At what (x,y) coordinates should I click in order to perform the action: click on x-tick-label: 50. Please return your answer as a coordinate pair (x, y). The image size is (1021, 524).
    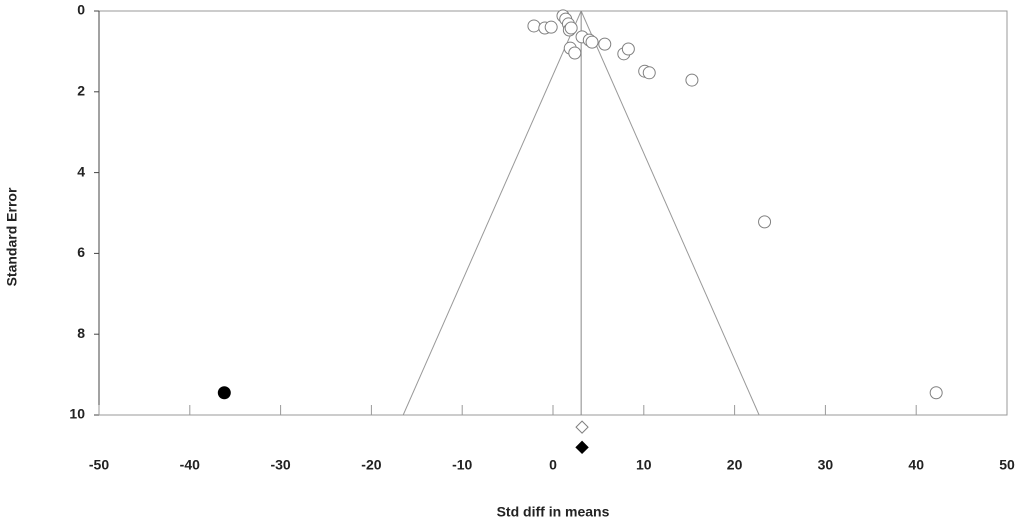
    Looking at the image, I should click on (1007, 465).